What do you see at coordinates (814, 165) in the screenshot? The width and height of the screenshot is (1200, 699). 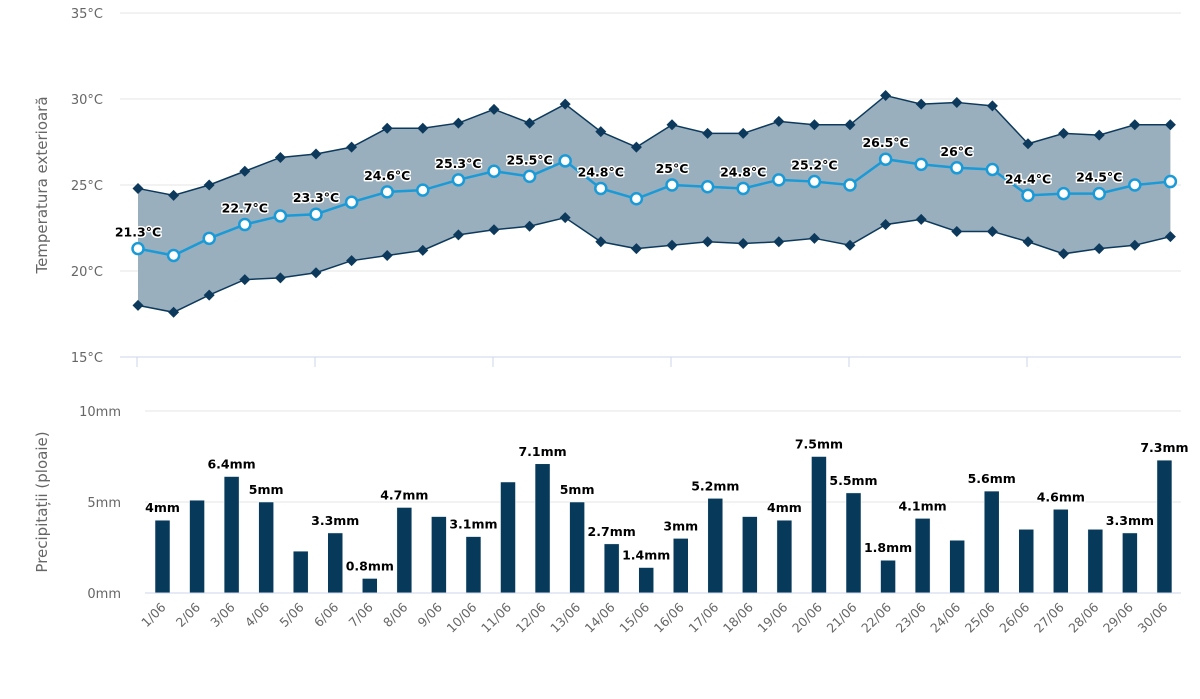 I see `temperature-data-label: 25.2°C` at bounding box center [814, 165].